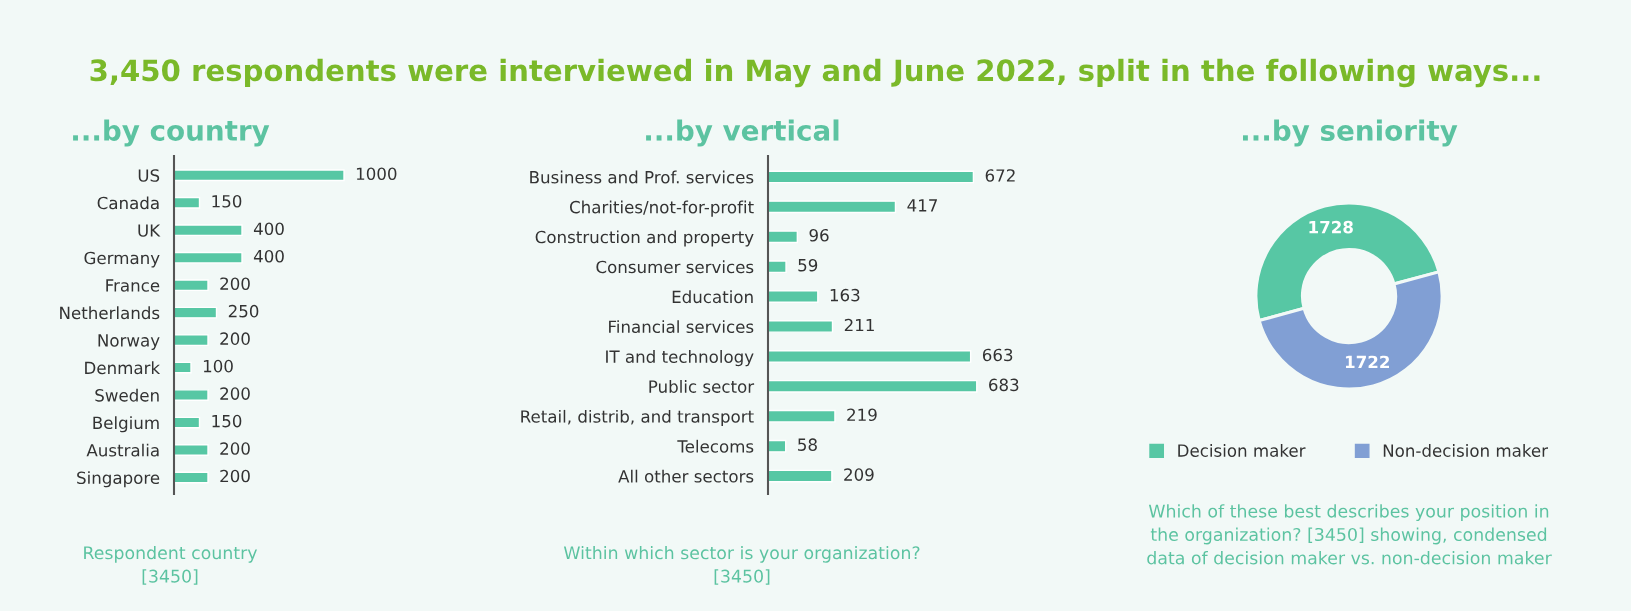 This screenshot has height=611, width=1631. I want to click on data-label: 58, so click(807, 444).